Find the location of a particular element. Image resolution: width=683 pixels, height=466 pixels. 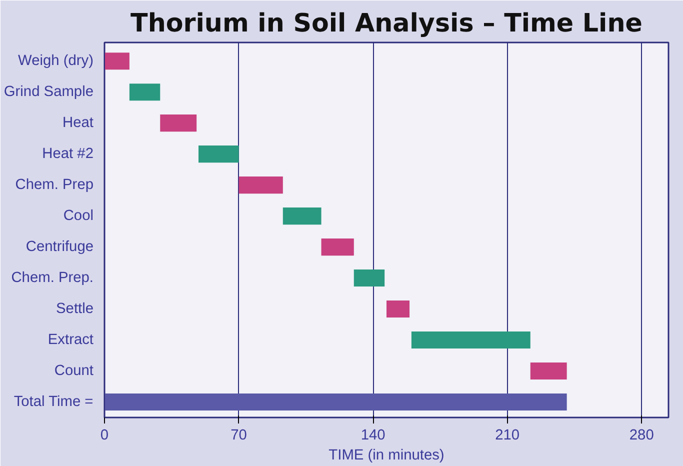

x-tick-label: 0 is located at coordinates (104, 436).